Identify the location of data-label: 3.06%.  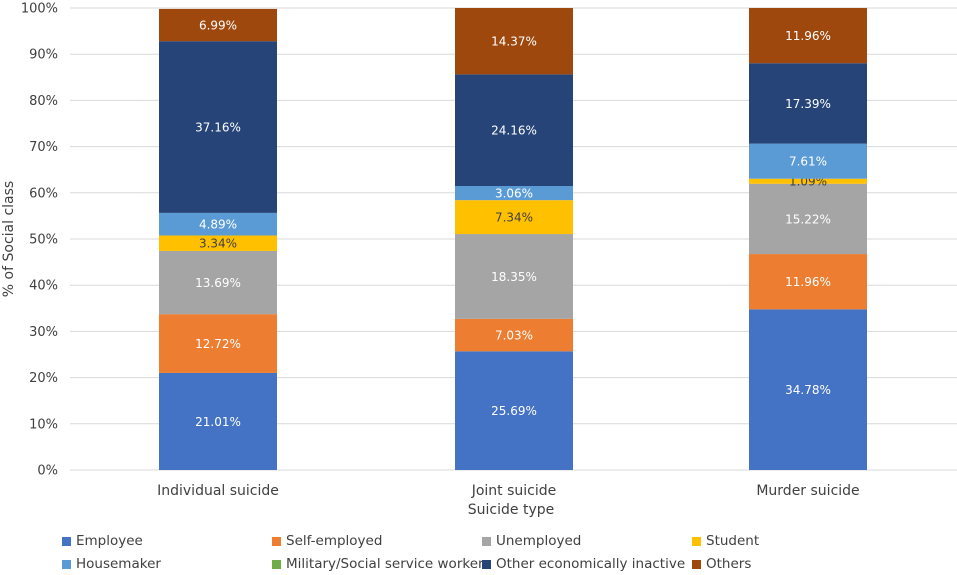
(514, 194).